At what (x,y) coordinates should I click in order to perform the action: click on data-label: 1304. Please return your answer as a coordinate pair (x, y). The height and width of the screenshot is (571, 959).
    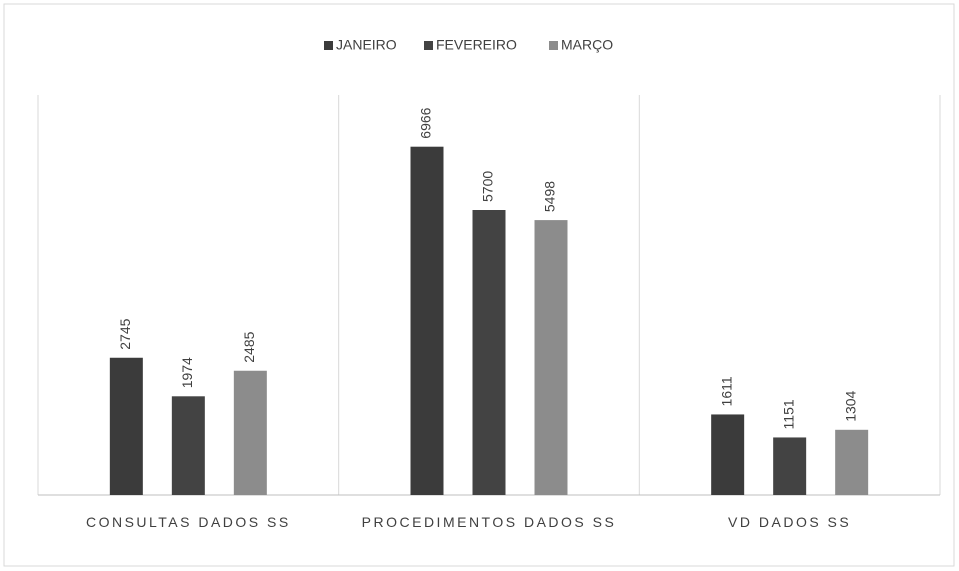
    Looking at the image, I should click on (850, 405).